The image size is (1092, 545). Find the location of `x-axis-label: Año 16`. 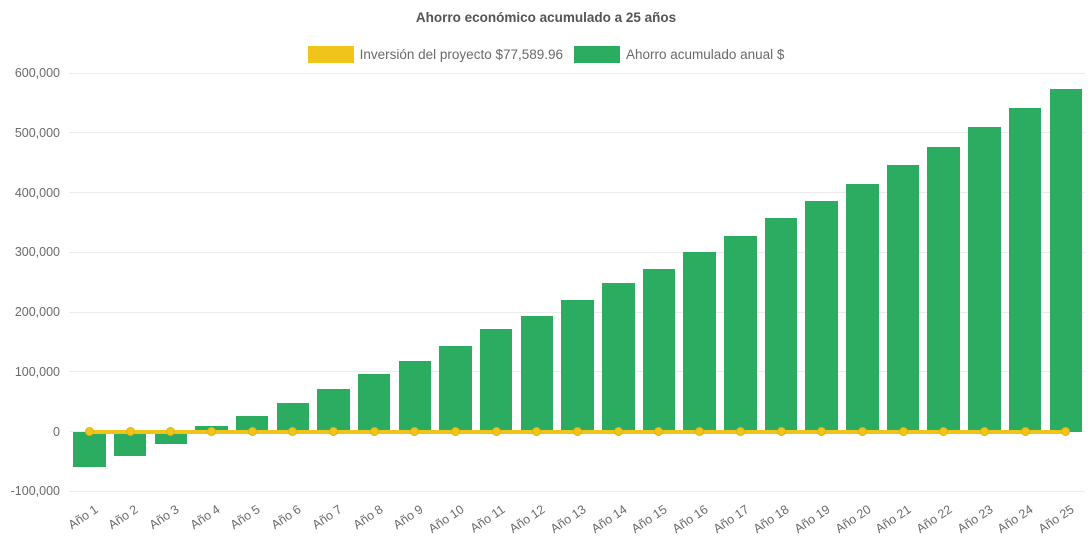

x-axis-label: Año 16 is located at coordinates (690, 519).